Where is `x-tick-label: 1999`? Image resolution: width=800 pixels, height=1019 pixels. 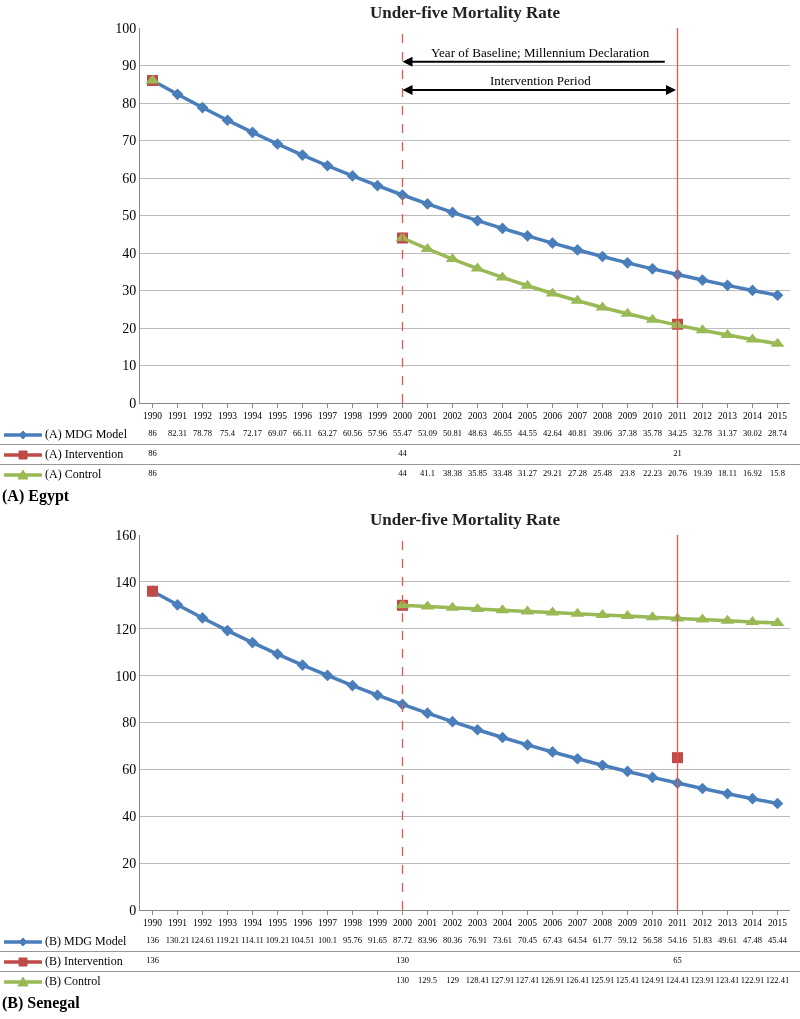
x-tick-label: 1999 is located at coordinates (378, 416).